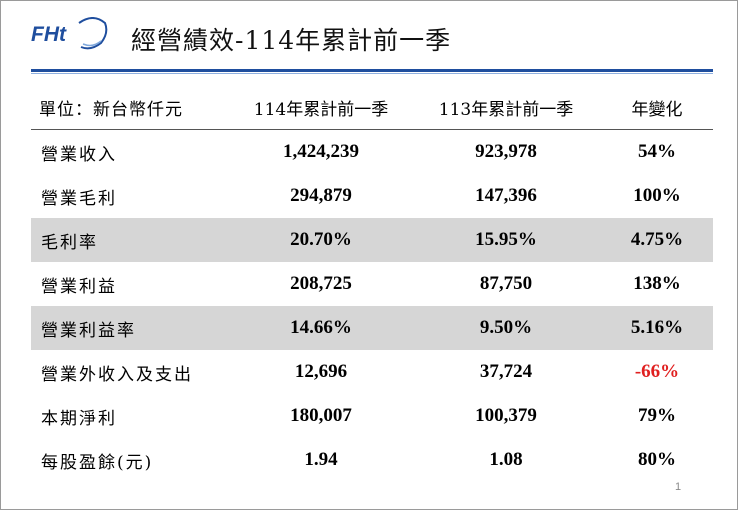 This screenshot has width=740, height=512. What do you see at coordinates (372, 152) in the screenshot?
I see `table-row: 營業收入 1,424,239 923,978 54%` at bounding box center [372, 152].